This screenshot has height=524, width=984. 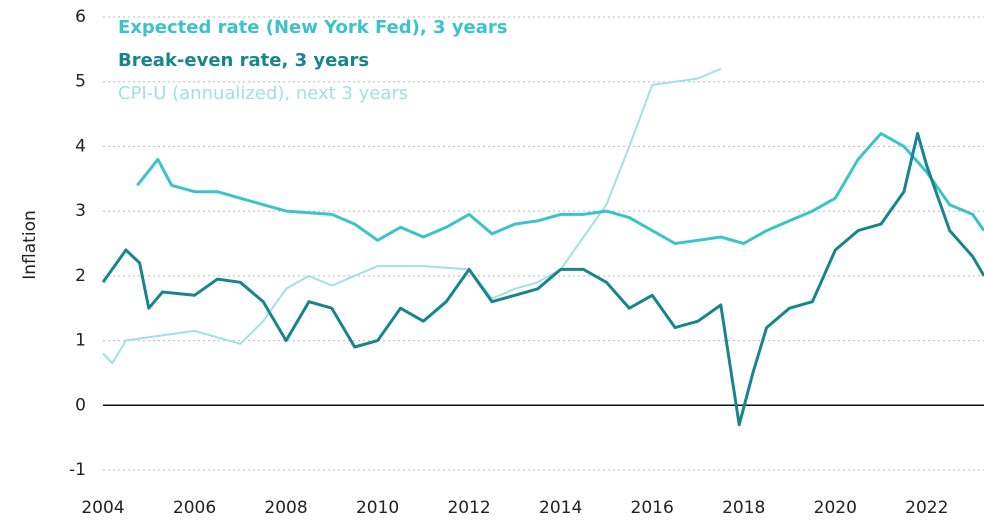 I want to click on x-tick-label: 2012, so click(x=468, y=508).